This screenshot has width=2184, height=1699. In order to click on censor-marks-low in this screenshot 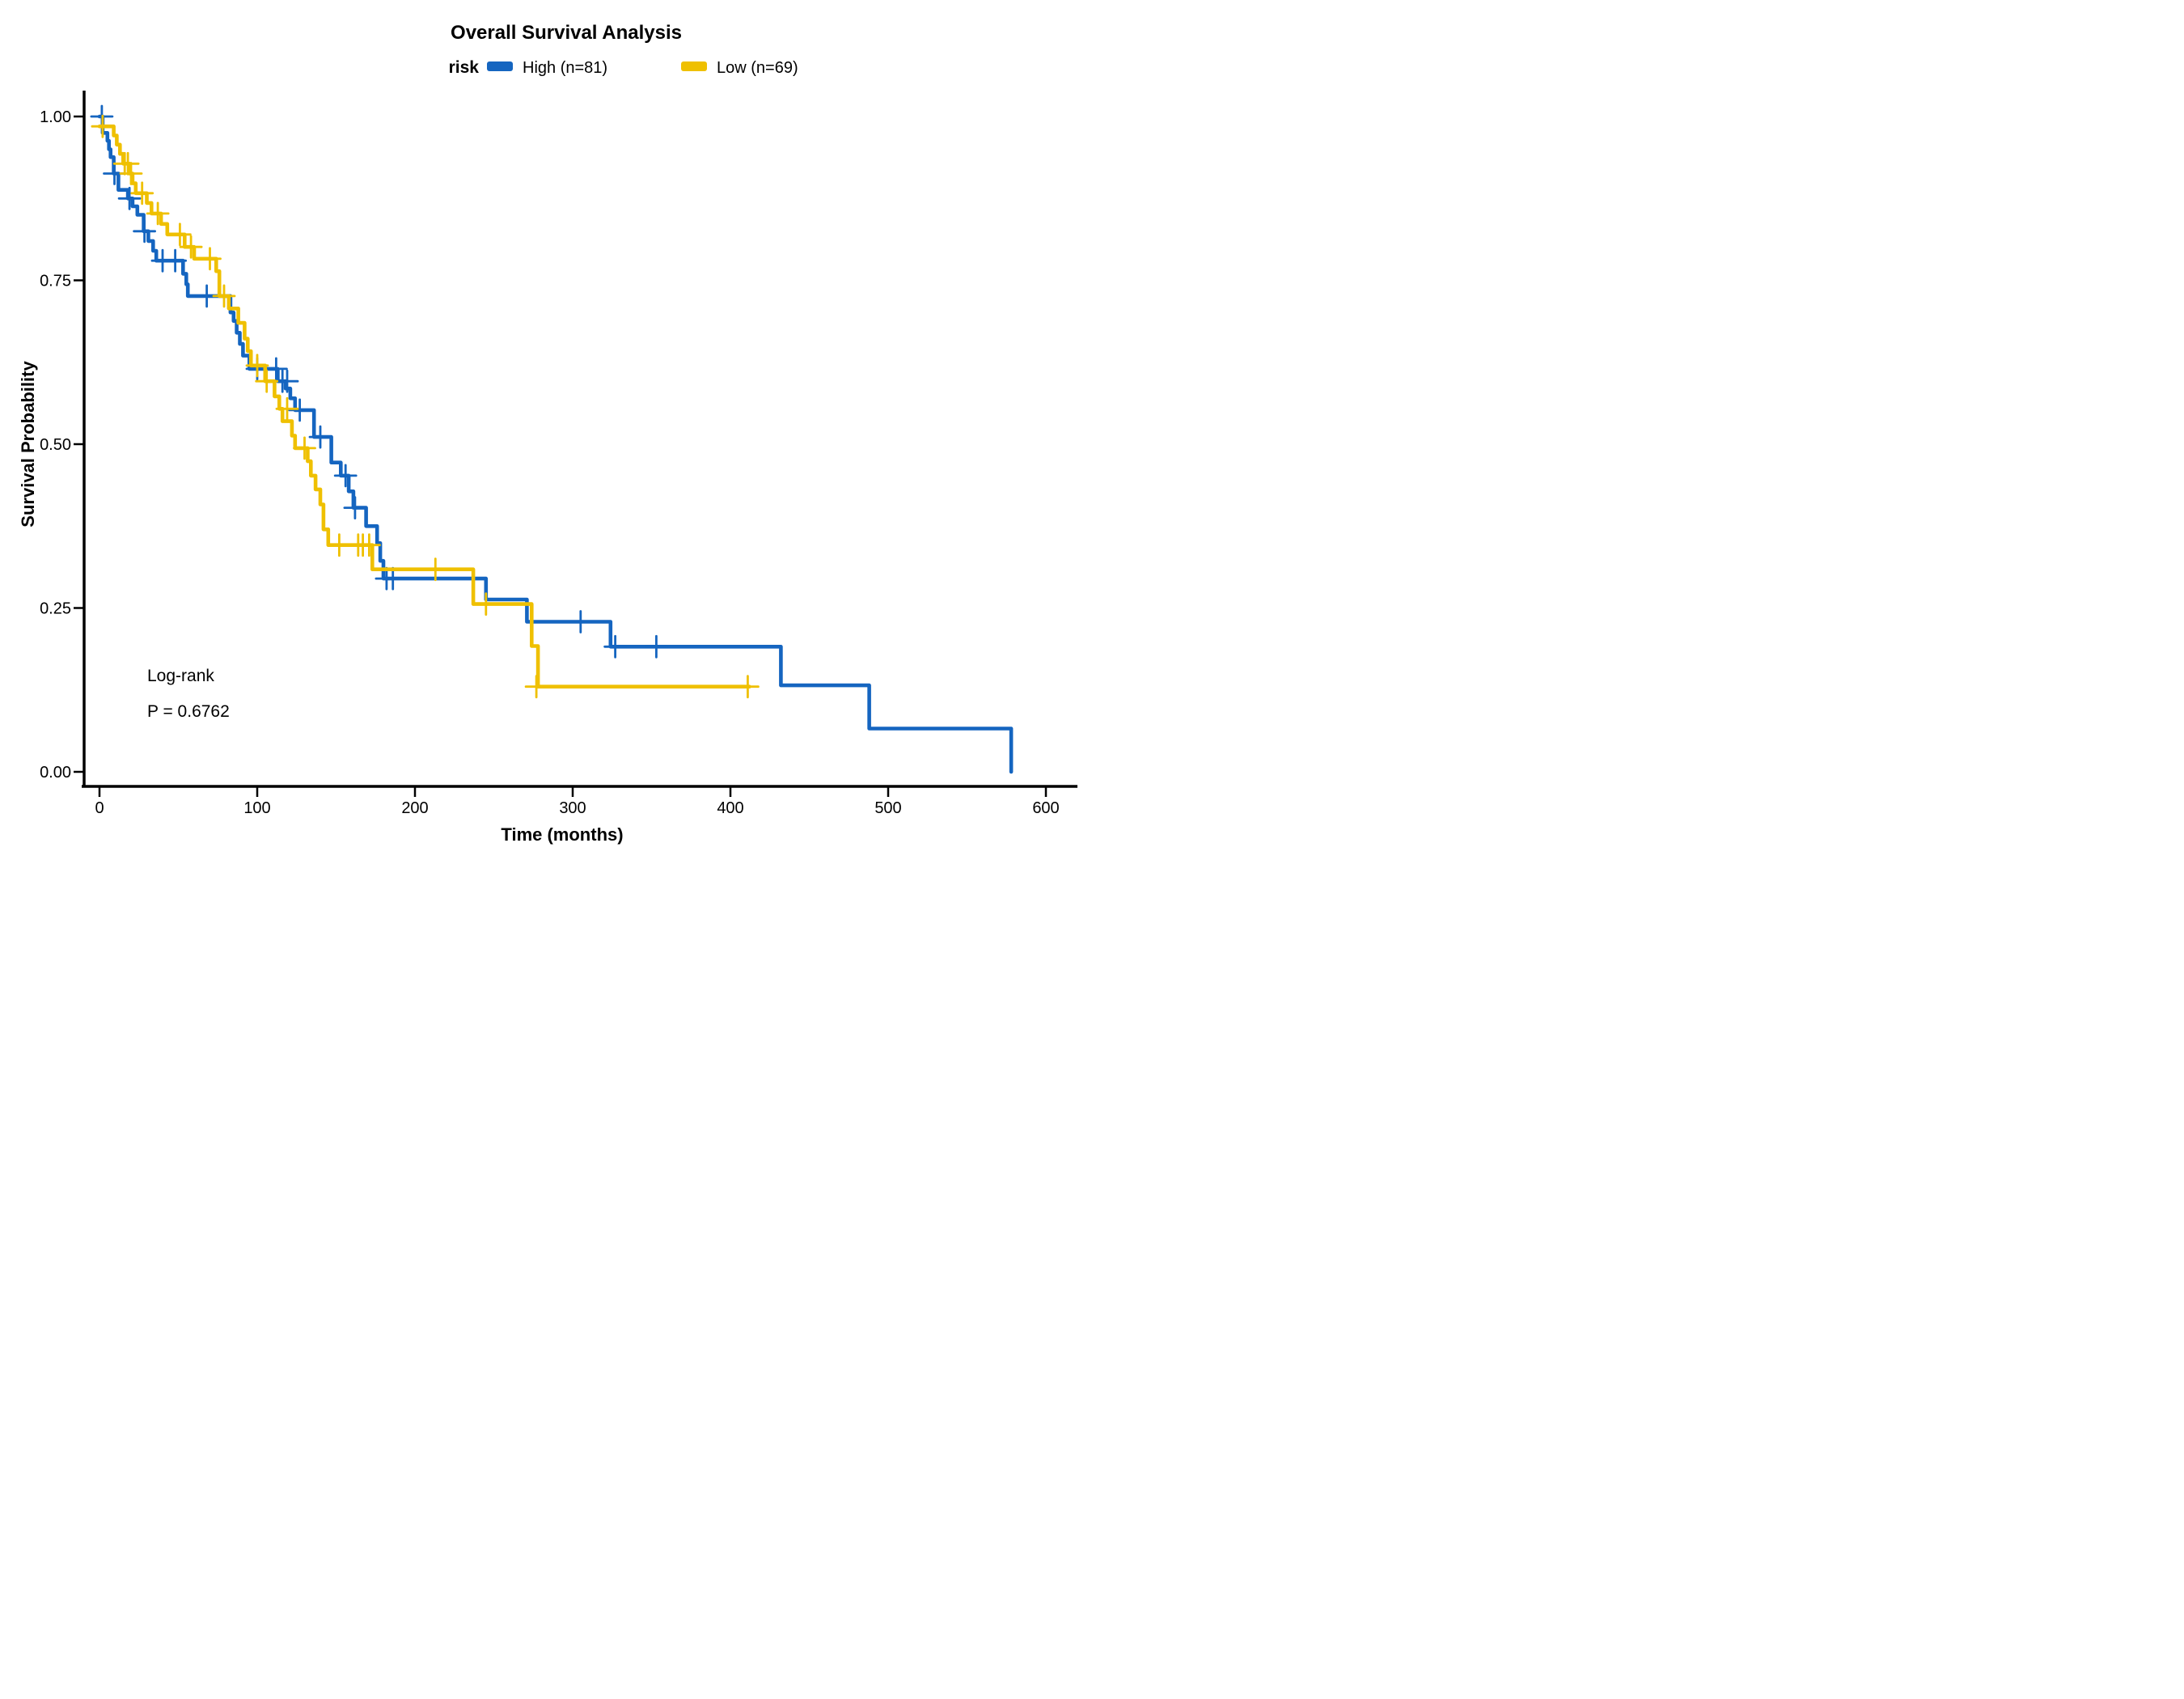, I will do `click(425, 406)`.